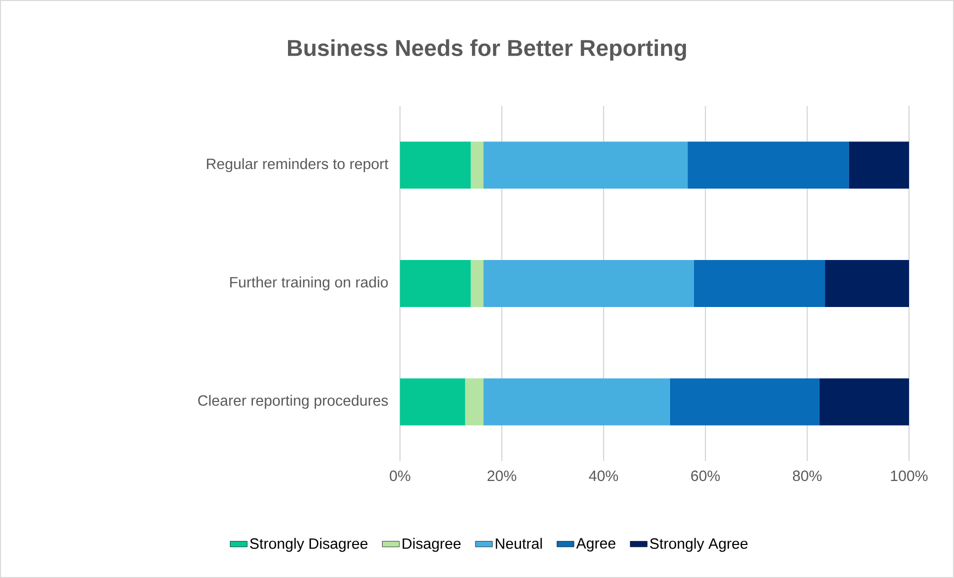  What do you see at coordinates (431, 545) in the screenshot?
I see `legend-label: Disagree` at bounding box center [431, 545].